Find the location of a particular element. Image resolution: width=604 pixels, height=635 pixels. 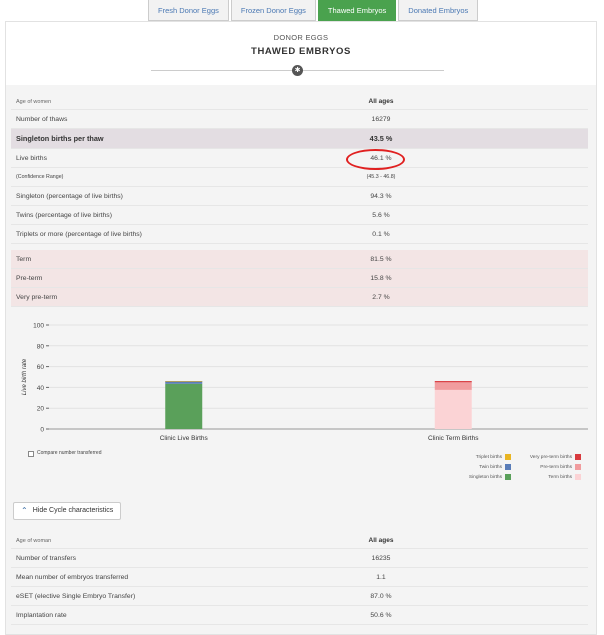

row-label: Implantation rate is located at coordinates (41, 615).